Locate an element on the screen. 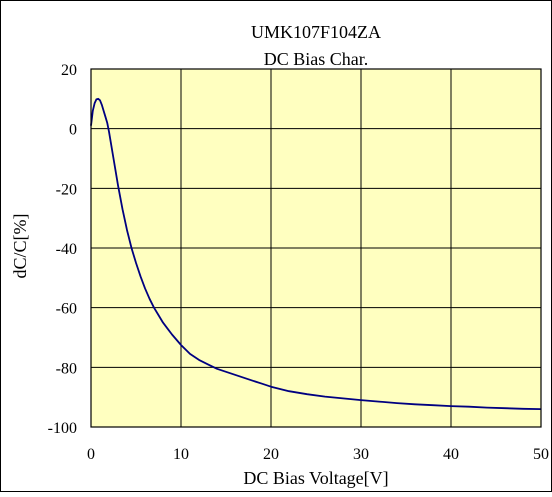  y-tick-label: 20 is located at coordinates (69, 70).